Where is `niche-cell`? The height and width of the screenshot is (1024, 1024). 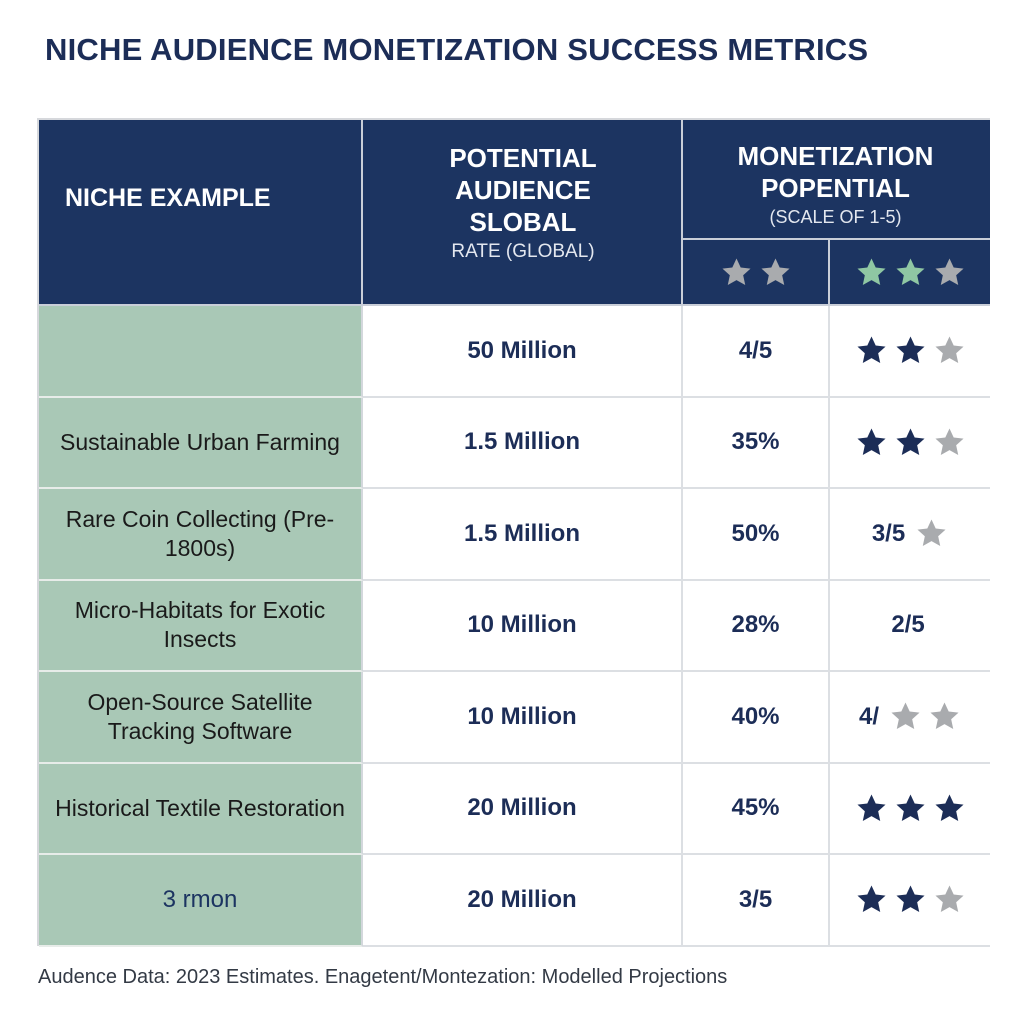
niche-cell is located at coordinates (201, 352).